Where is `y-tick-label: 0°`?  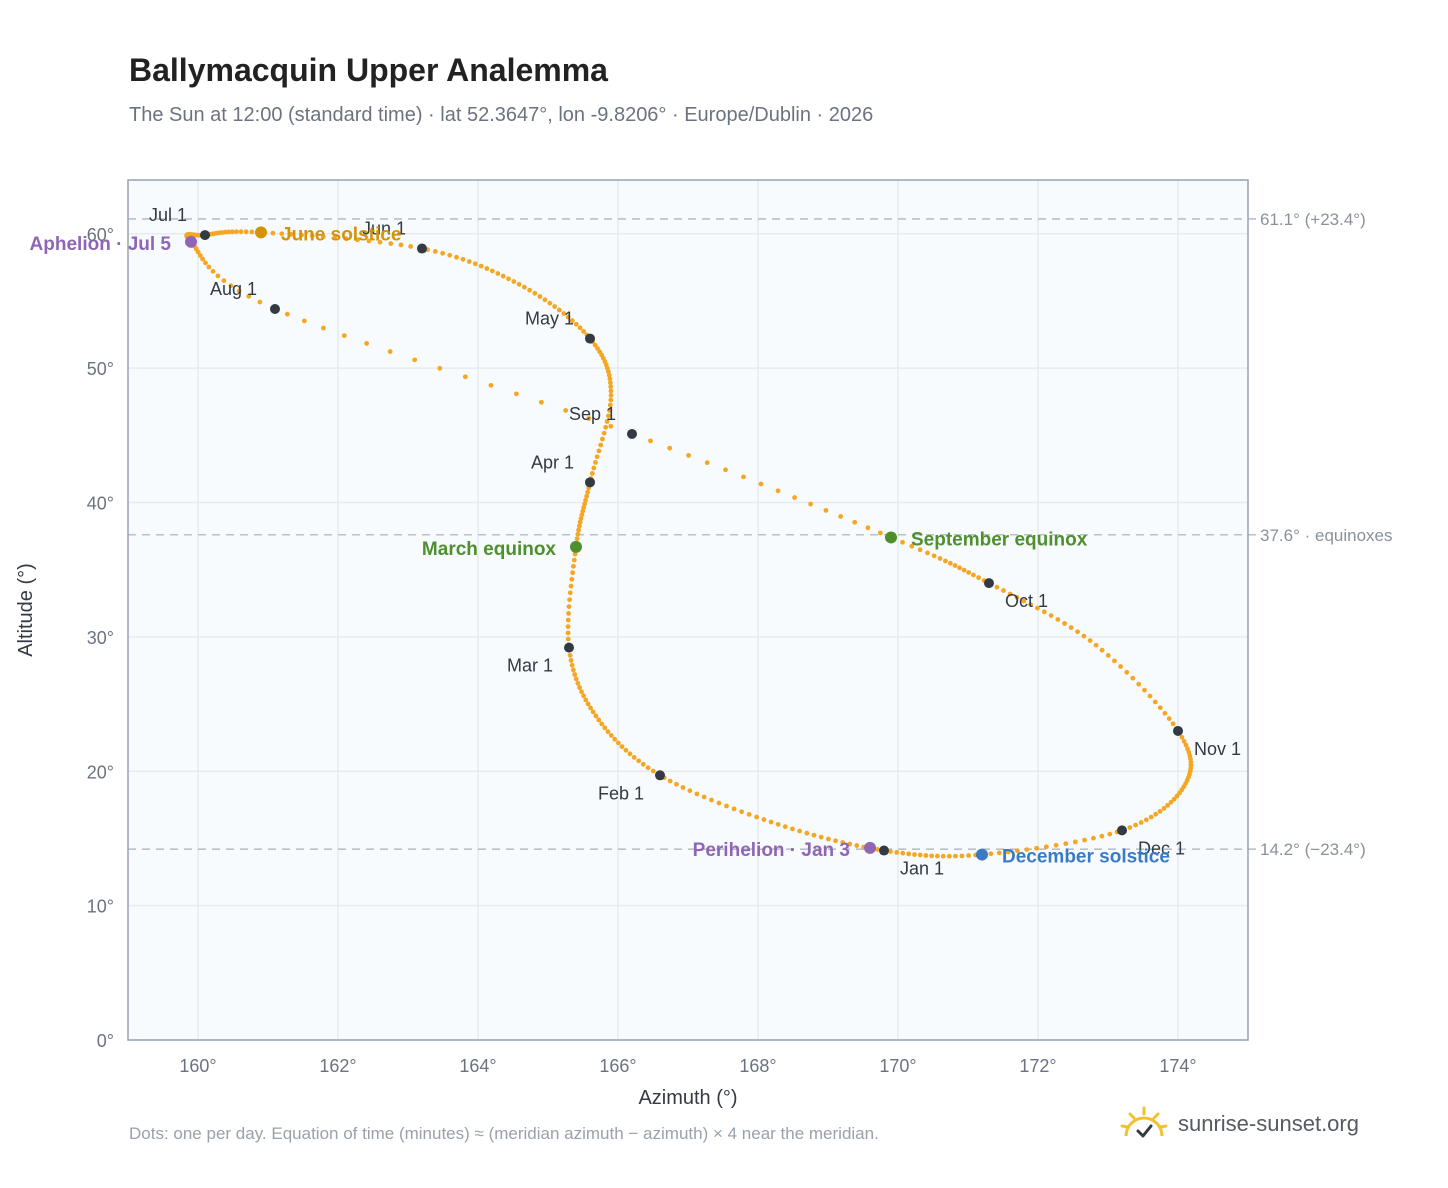
y-tick-label: 0° is located at coordinates (105, 1041).